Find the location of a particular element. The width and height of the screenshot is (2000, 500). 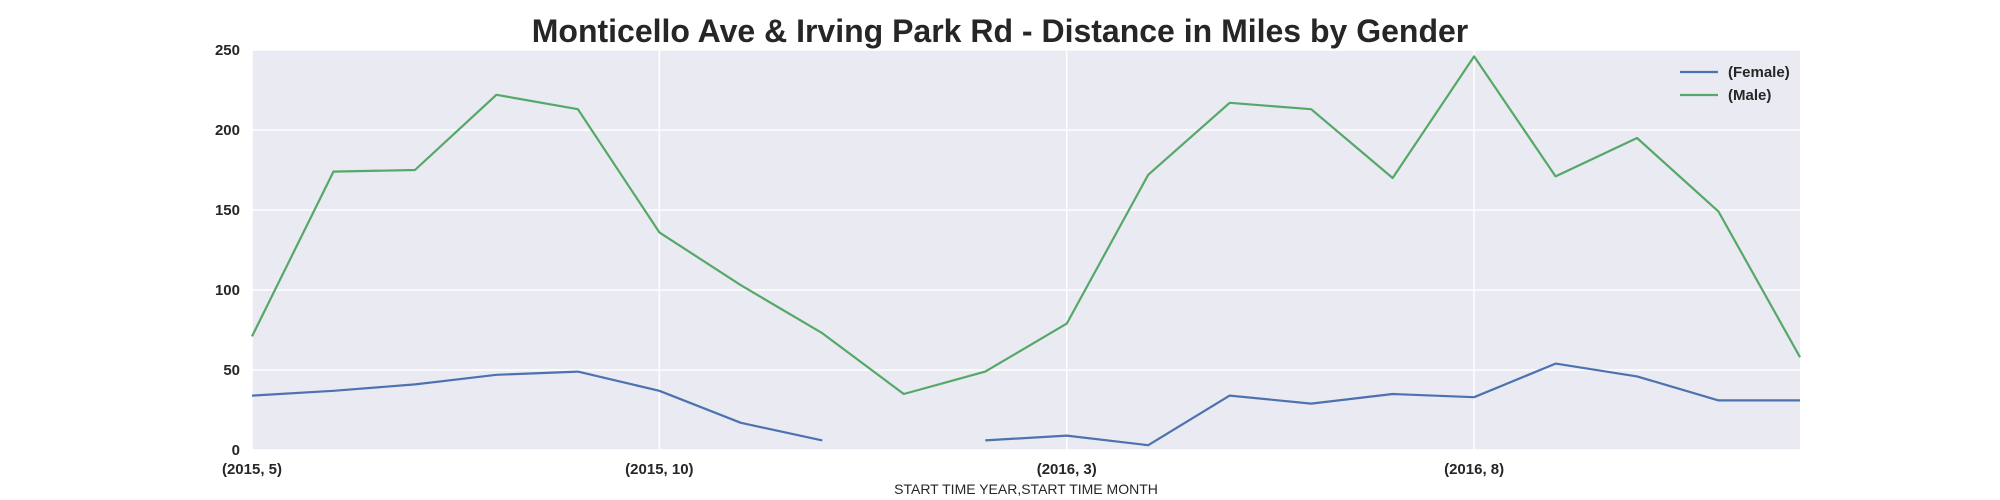

x-axis-label: START TIME YEAR,START TIME MONTH is located at coordinates (1026, 489).